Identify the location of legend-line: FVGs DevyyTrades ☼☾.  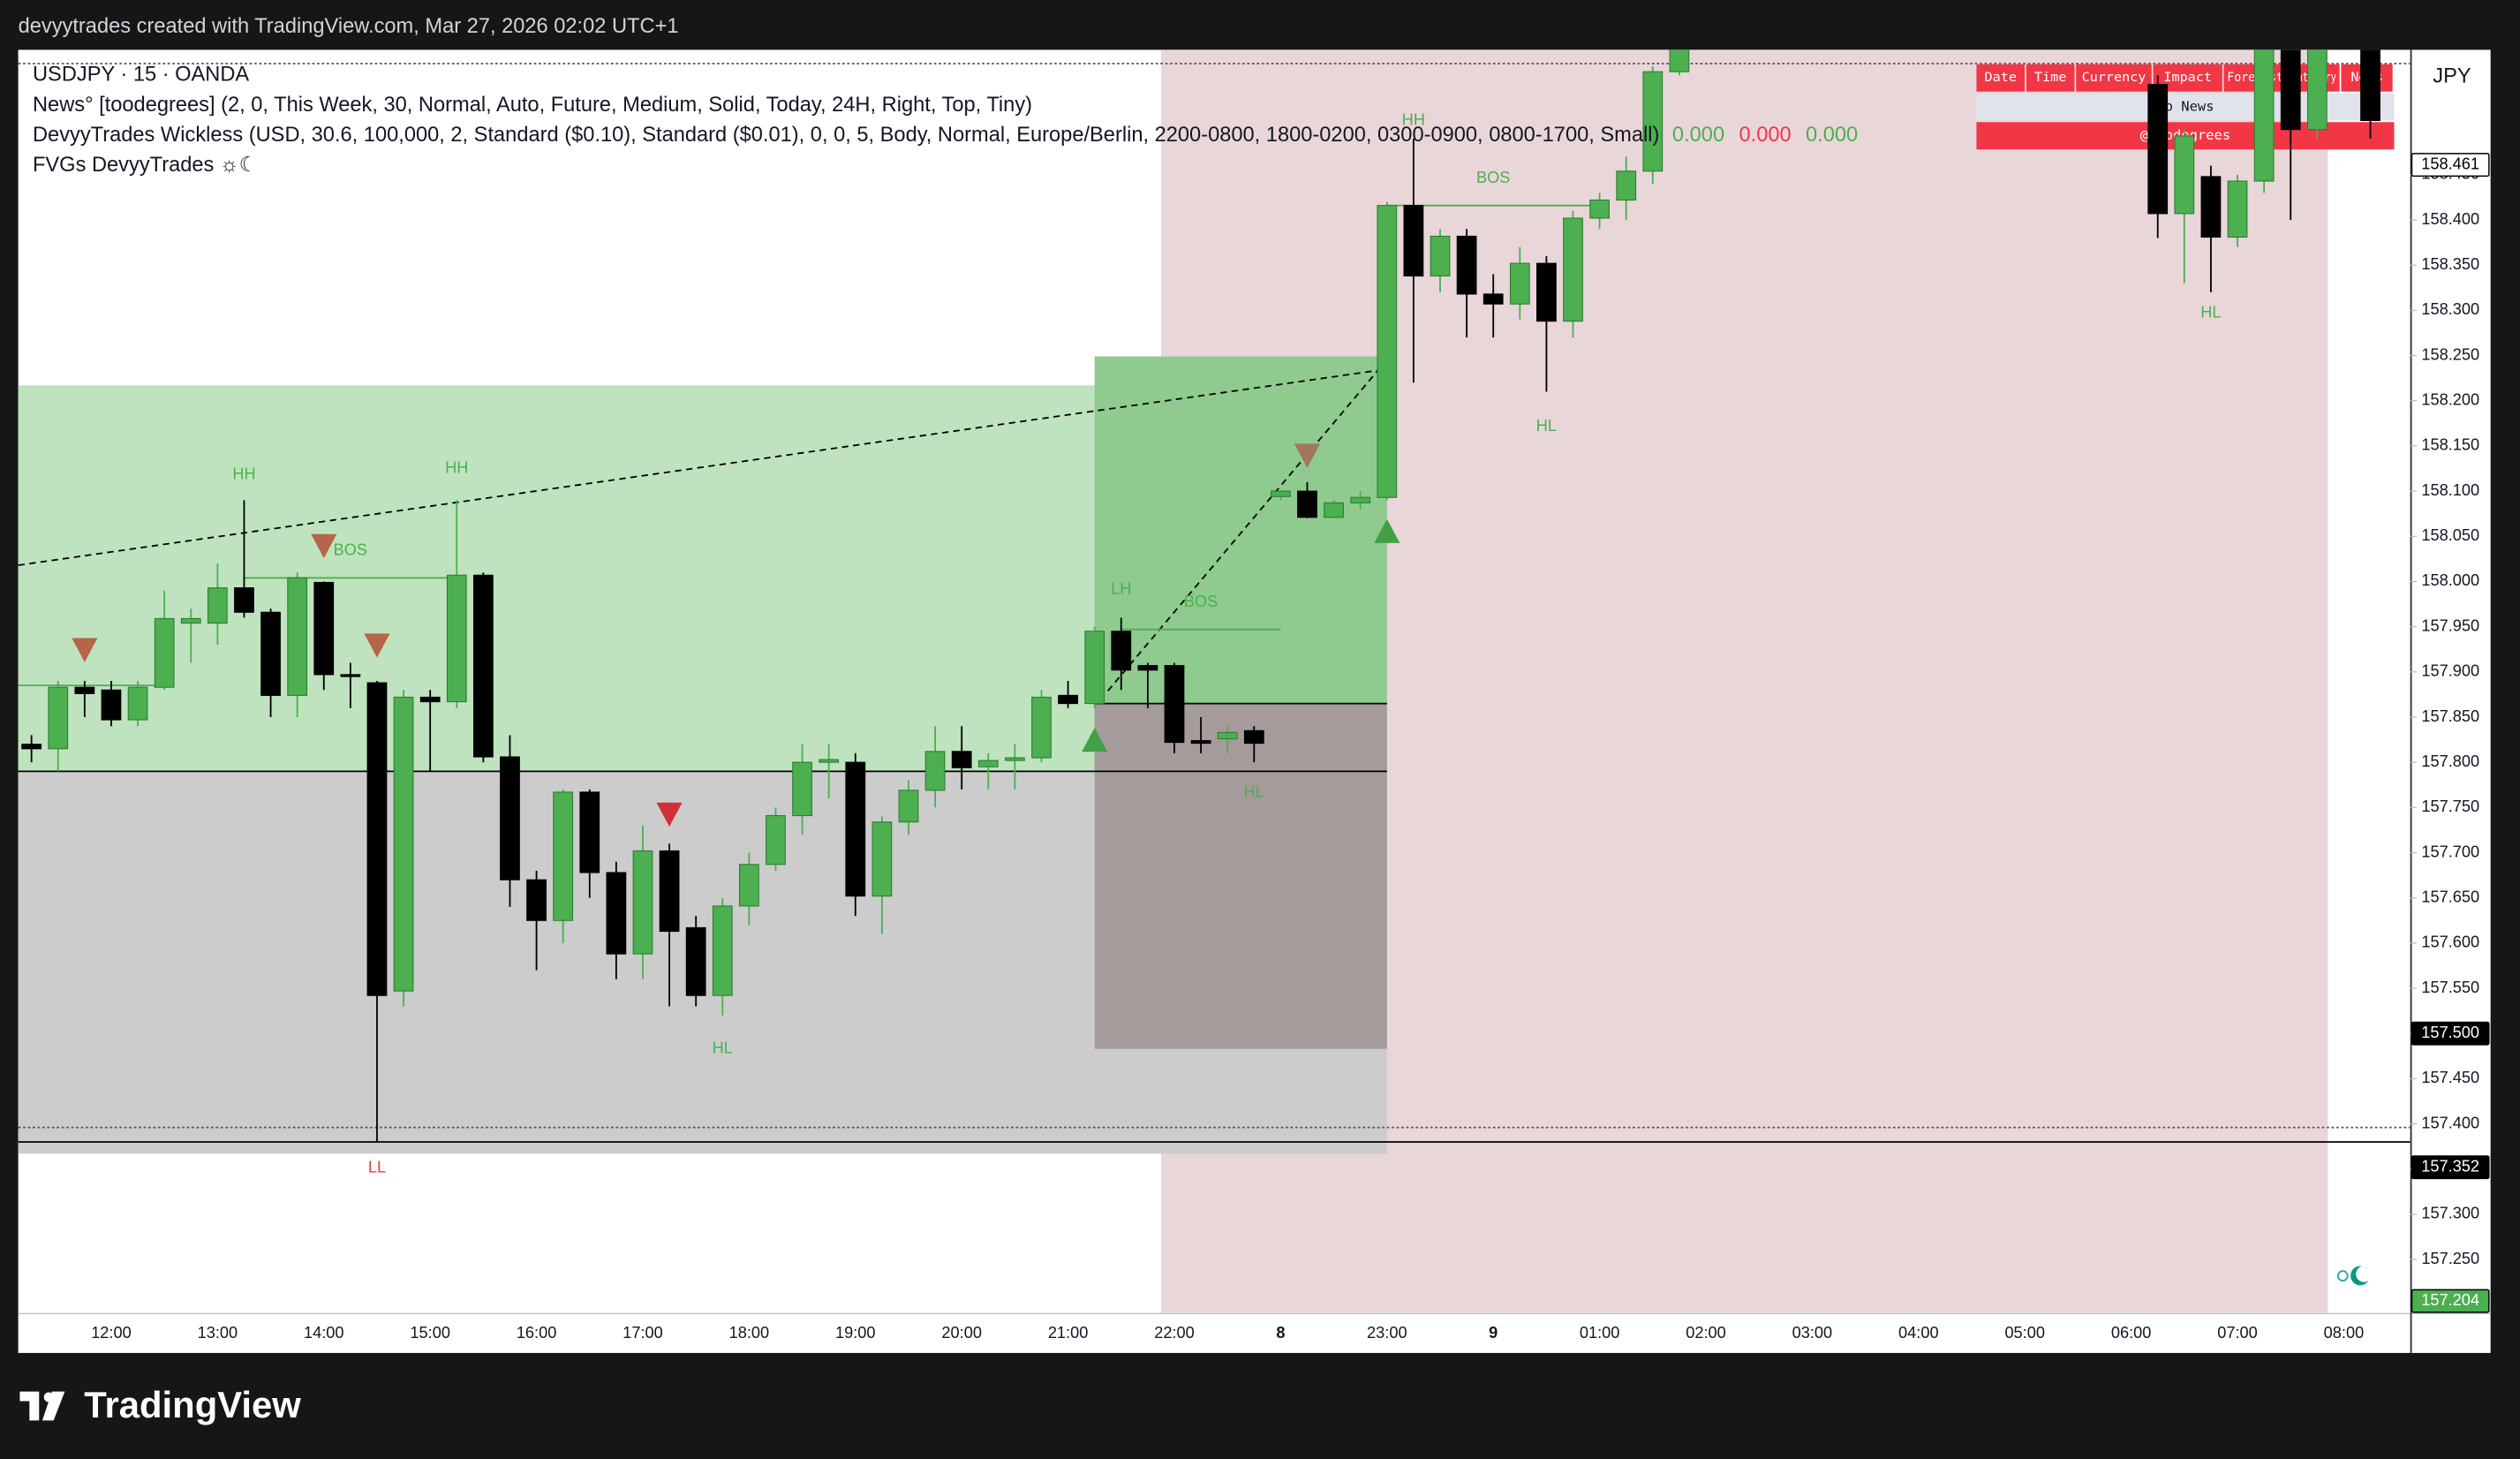
(145, 165).